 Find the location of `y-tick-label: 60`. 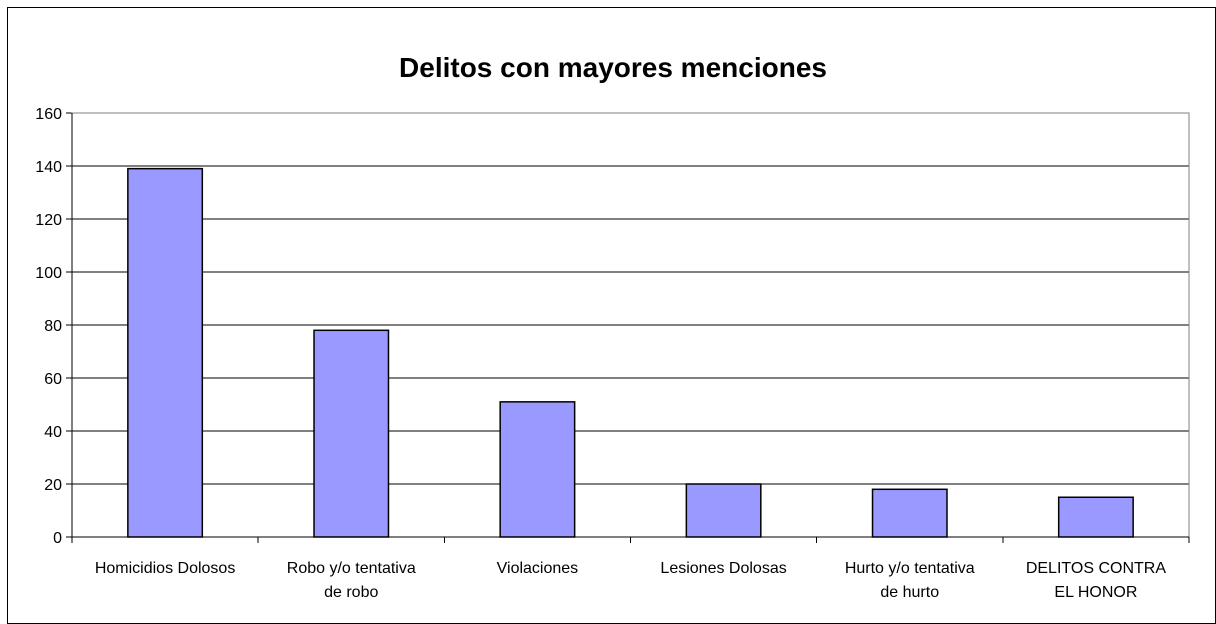

y-tick-label: 60 is located at coordinates (53, 379).